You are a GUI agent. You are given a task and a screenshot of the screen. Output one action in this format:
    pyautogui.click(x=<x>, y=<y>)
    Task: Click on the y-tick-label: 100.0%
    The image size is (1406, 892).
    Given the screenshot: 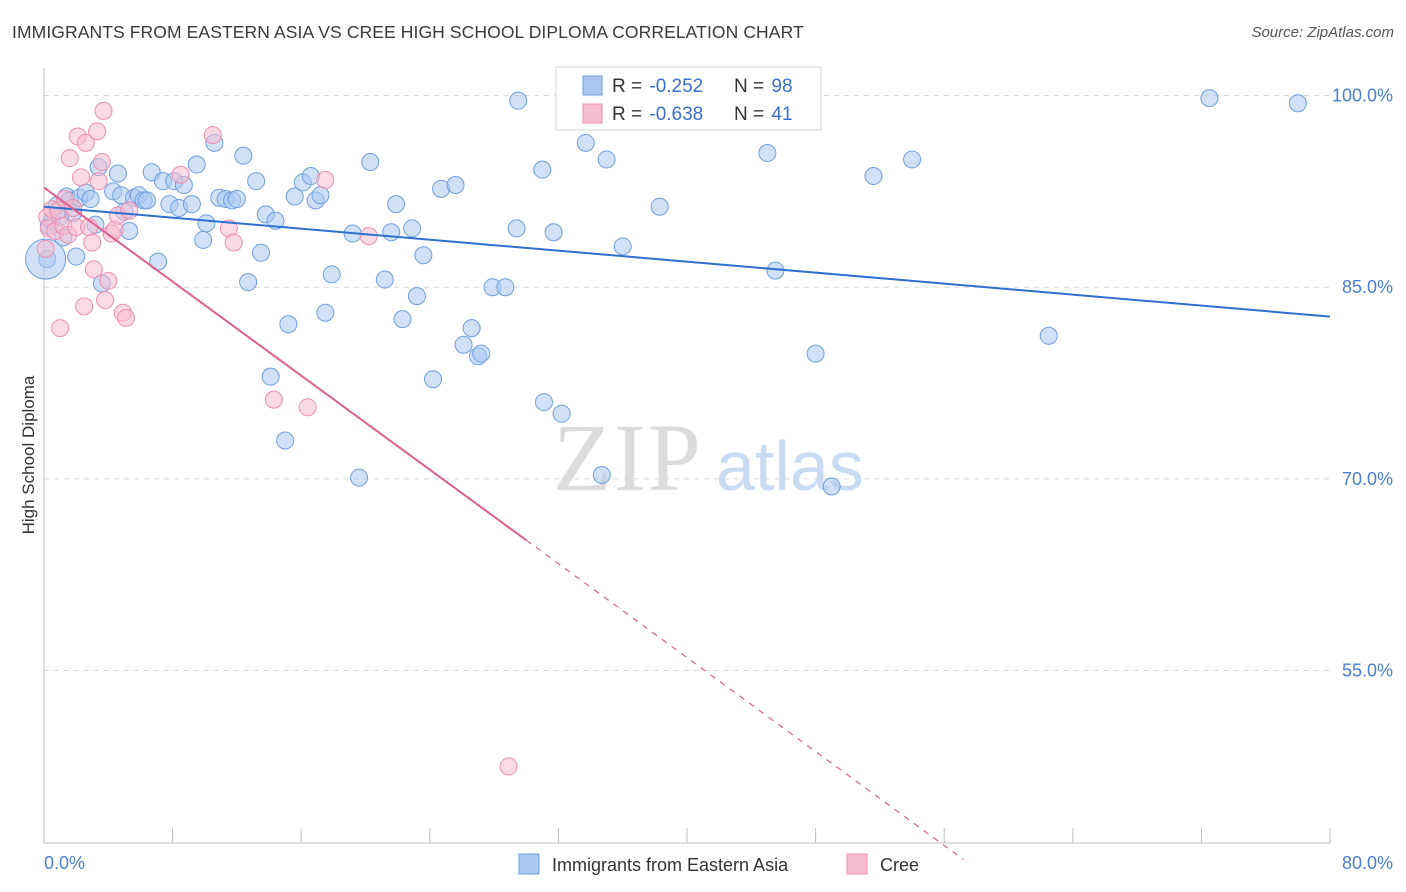 What is the action you would take?
    pyautogui.click(x=1362, y=96)
    